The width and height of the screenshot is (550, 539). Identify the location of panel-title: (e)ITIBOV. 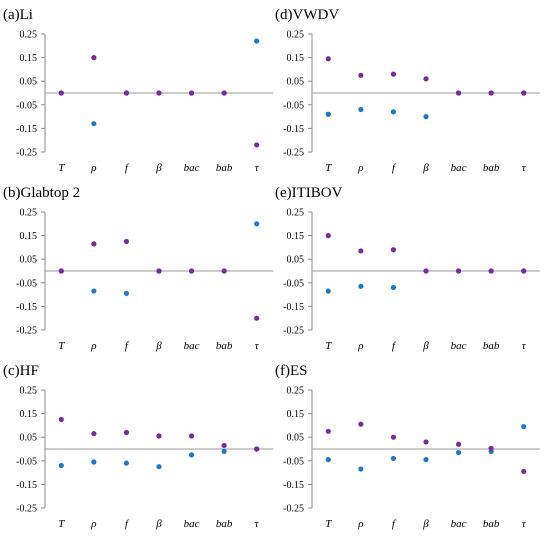
(309, 193).